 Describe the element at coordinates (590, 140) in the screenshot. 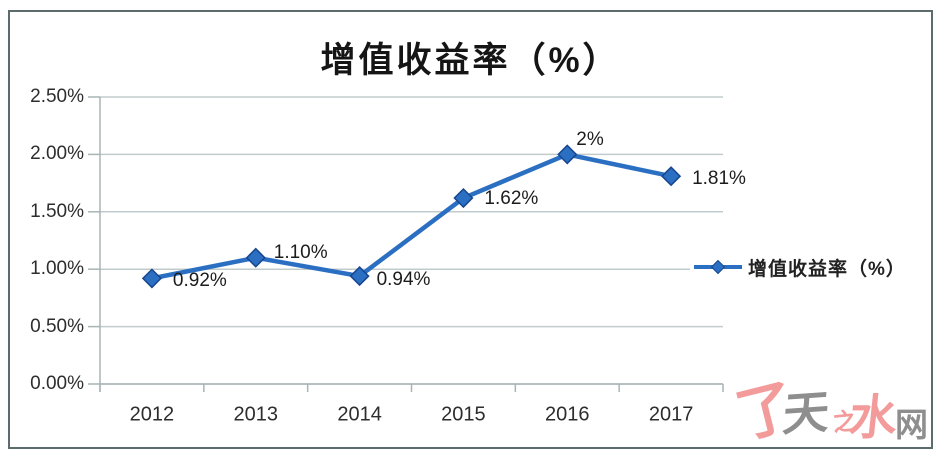

I see `data-label: 2%` at that location.